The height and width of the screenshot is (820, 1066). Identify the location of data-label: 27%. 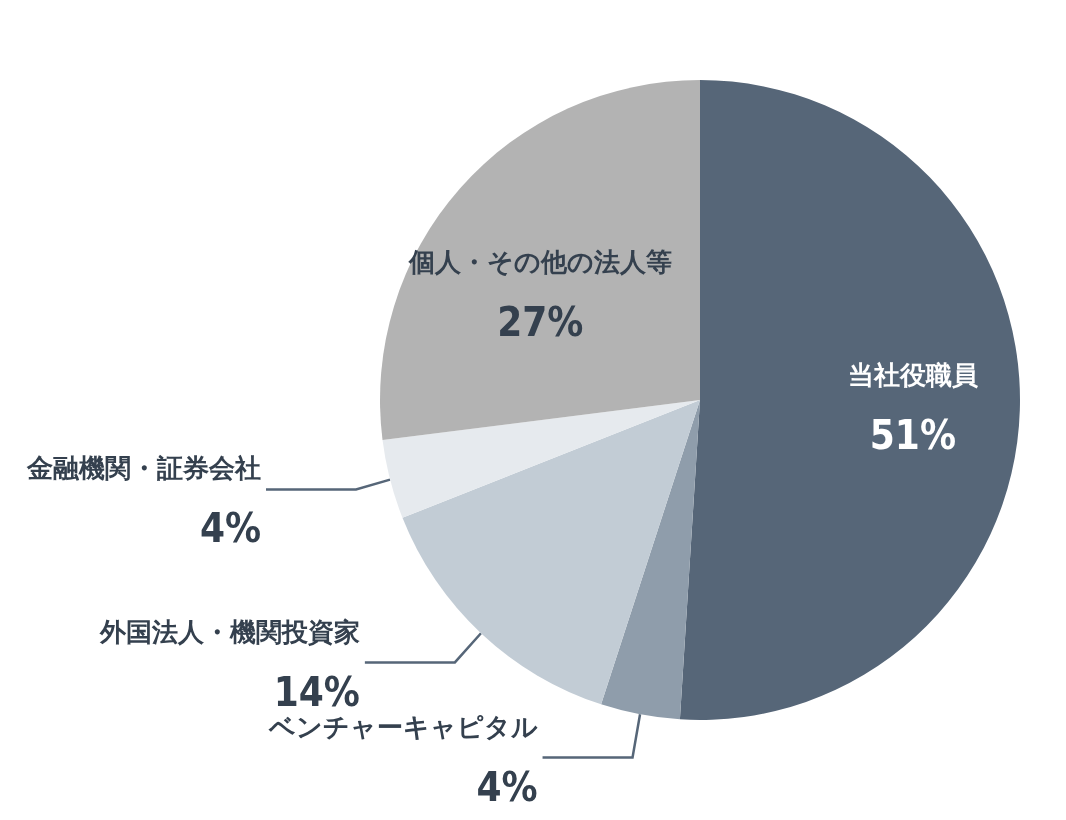
(540, 322).